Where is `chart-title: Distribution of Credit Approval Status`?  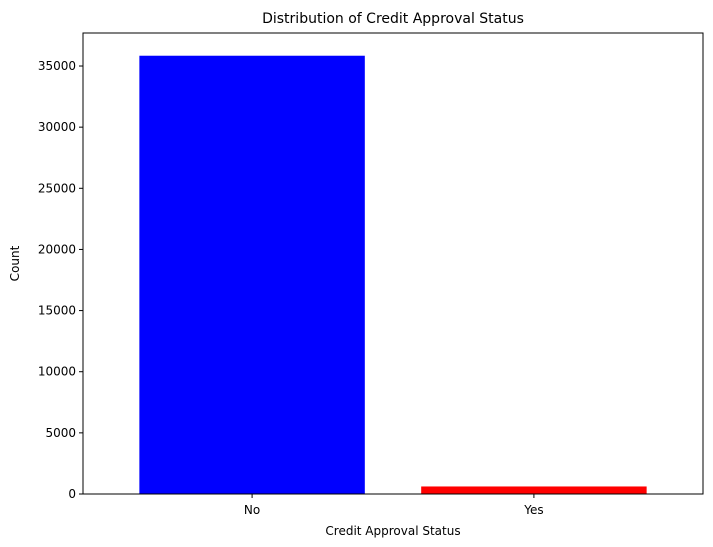 chart-title: Distribution of Credit Approval Status is located at coordinates (393, 19).